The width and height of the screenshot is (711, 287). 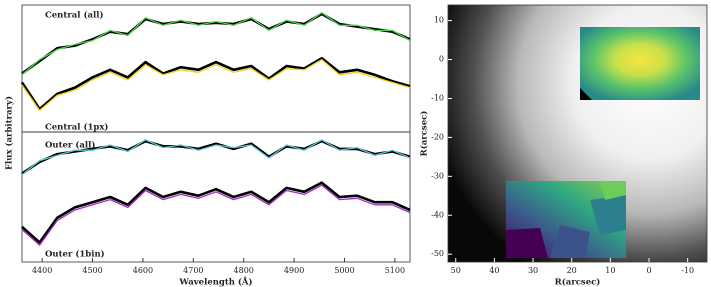 I want to click on y-tick-label: -10, so click(x=437, y=97).